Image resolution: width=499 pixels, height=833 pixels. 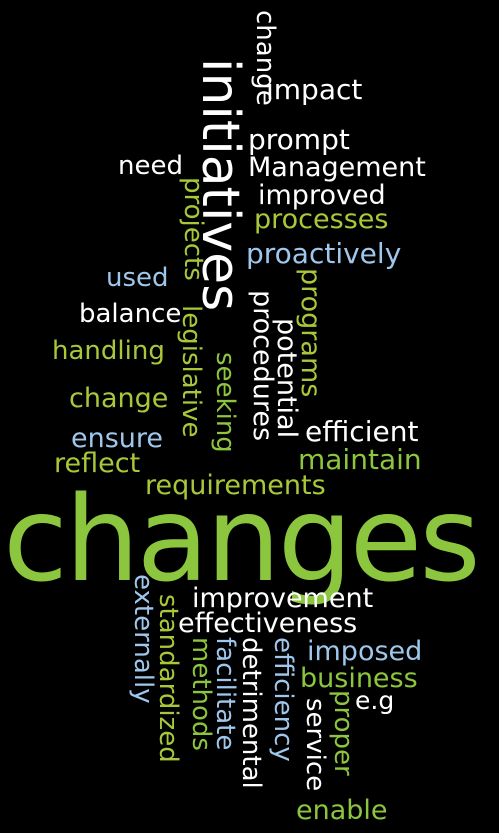 I want to click on word-processes: processes, so click(x=321, y=219).